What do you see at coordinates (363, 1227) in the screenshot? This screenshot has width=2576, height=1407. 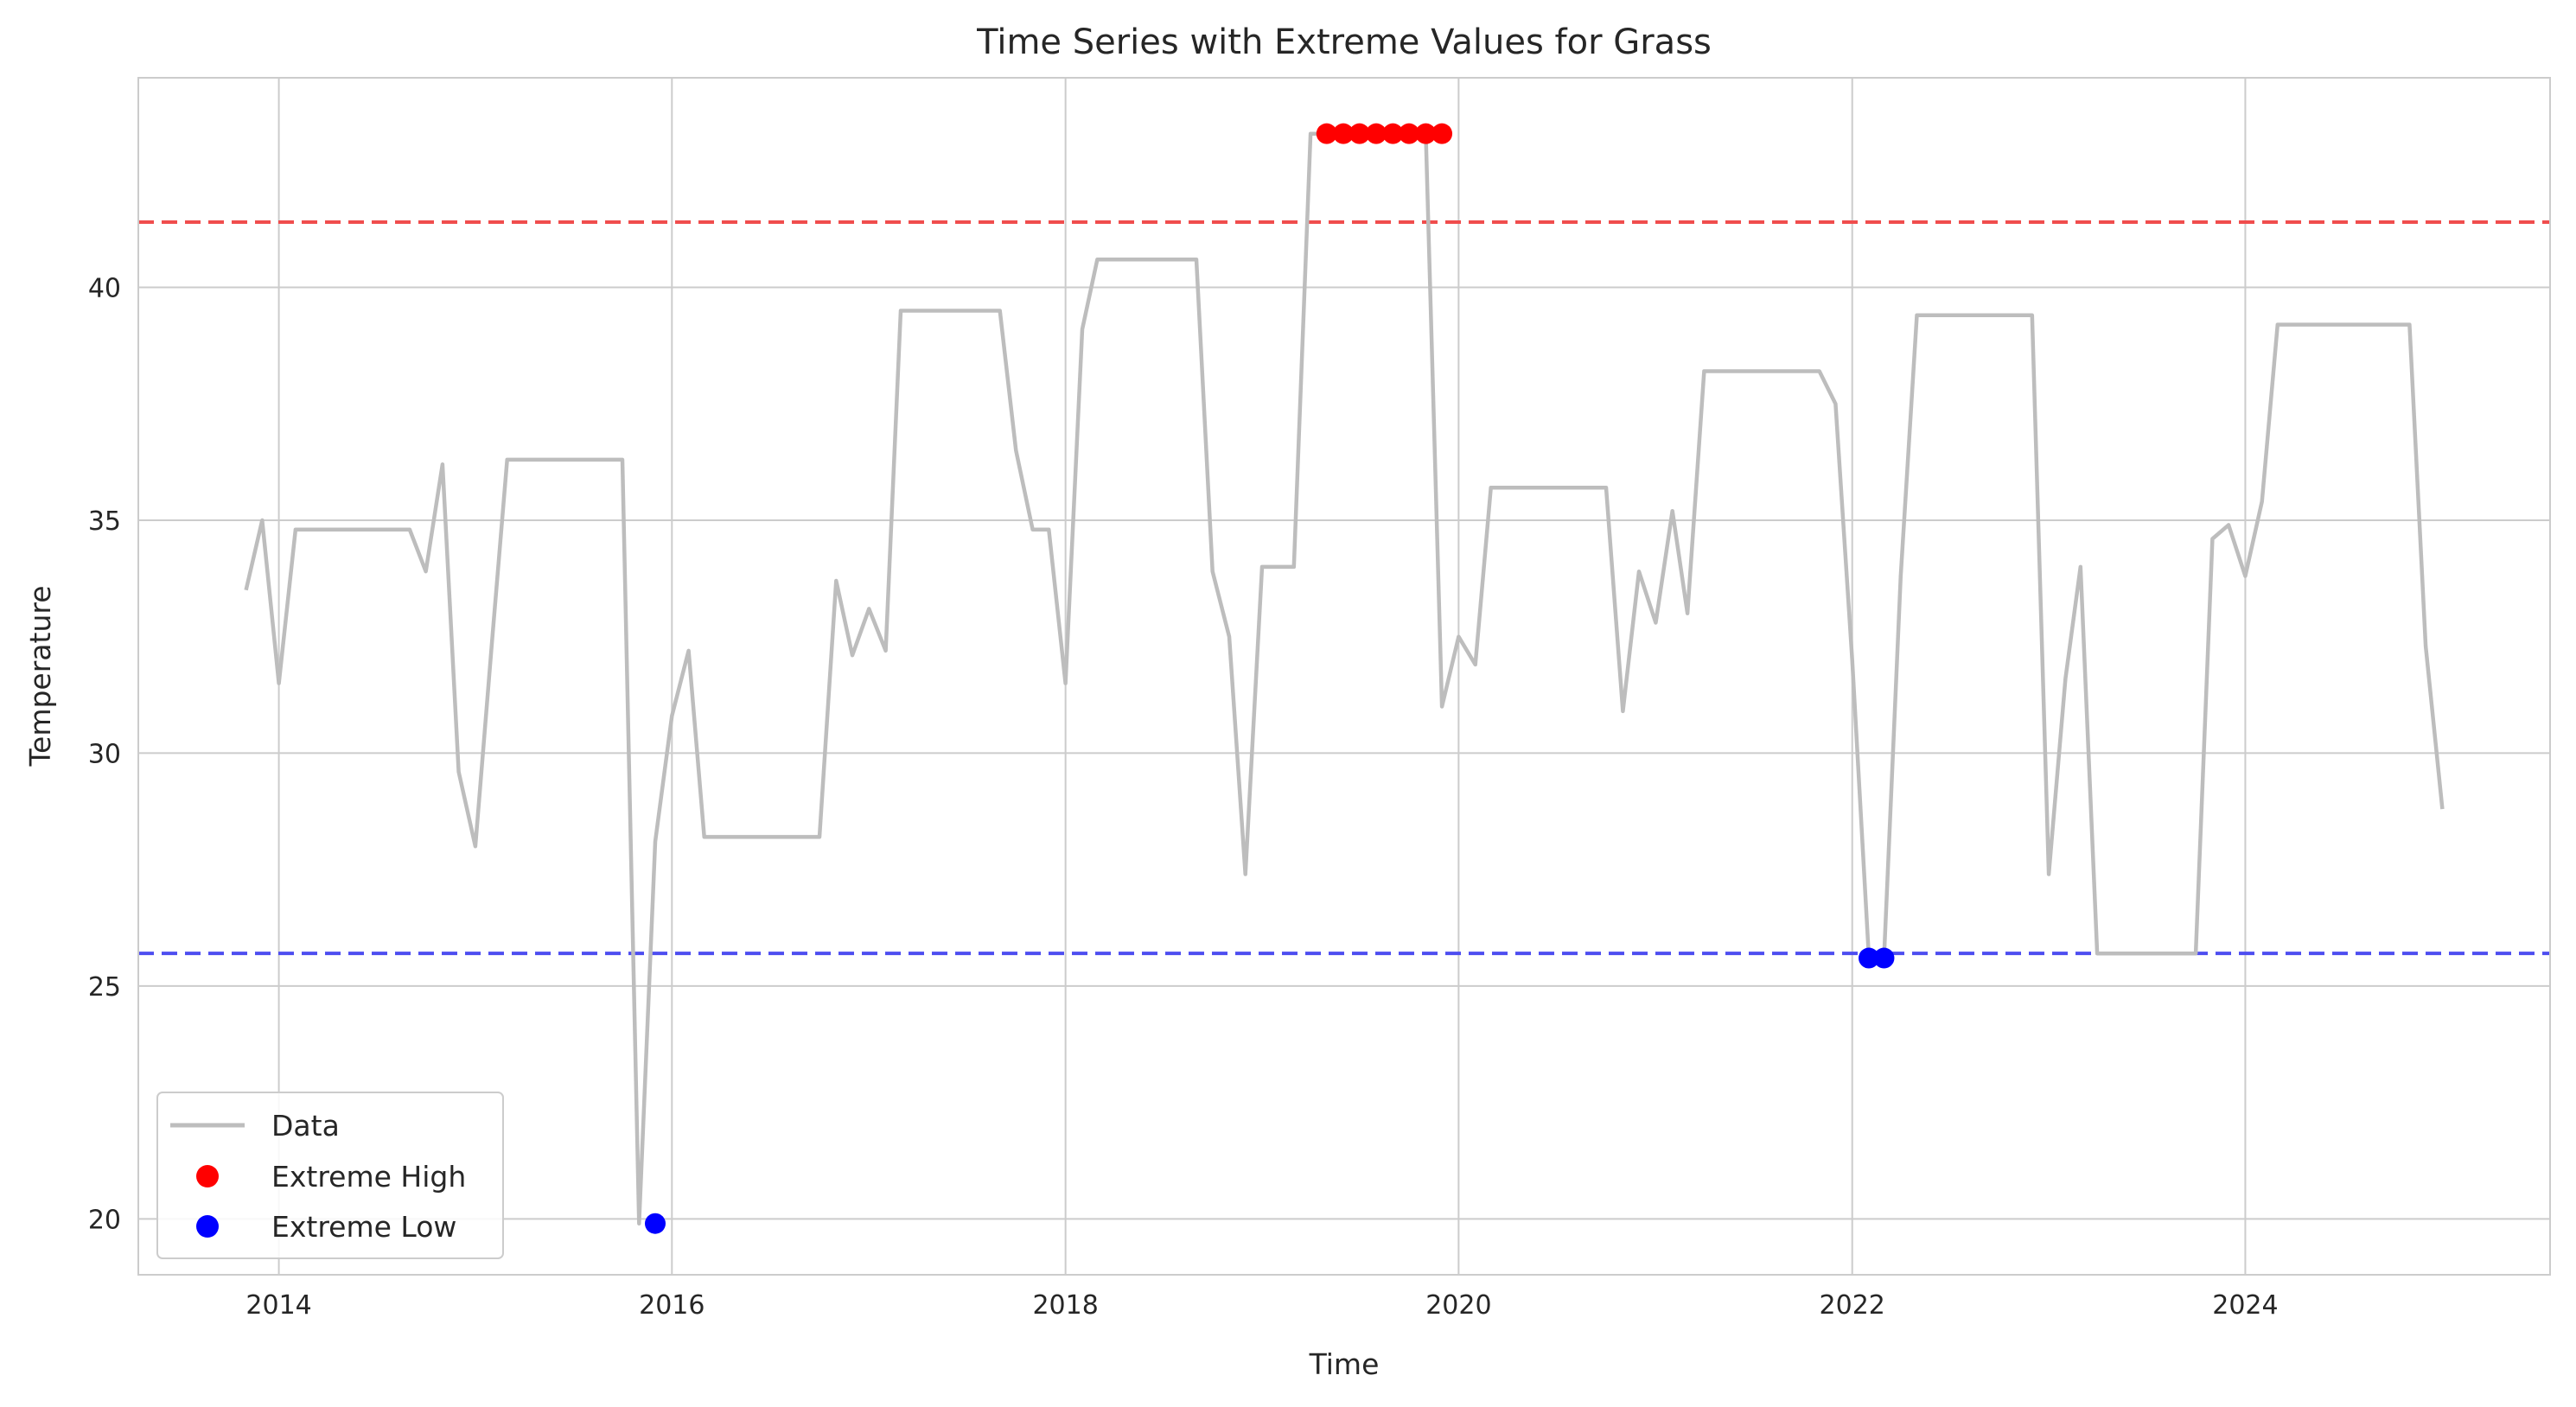 I see `legend-label-extreme-low: Extreme Low` at bounding box center [363, 1227].